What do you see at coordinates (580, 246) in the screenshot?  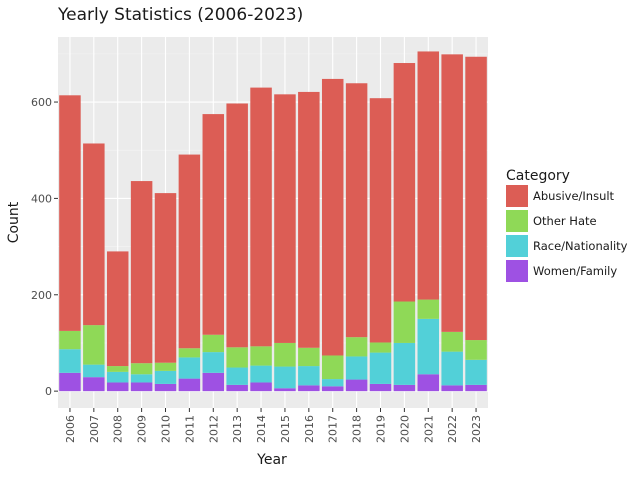 I see `legend-label: Race/Nationality` at bounding box center [580, 246].